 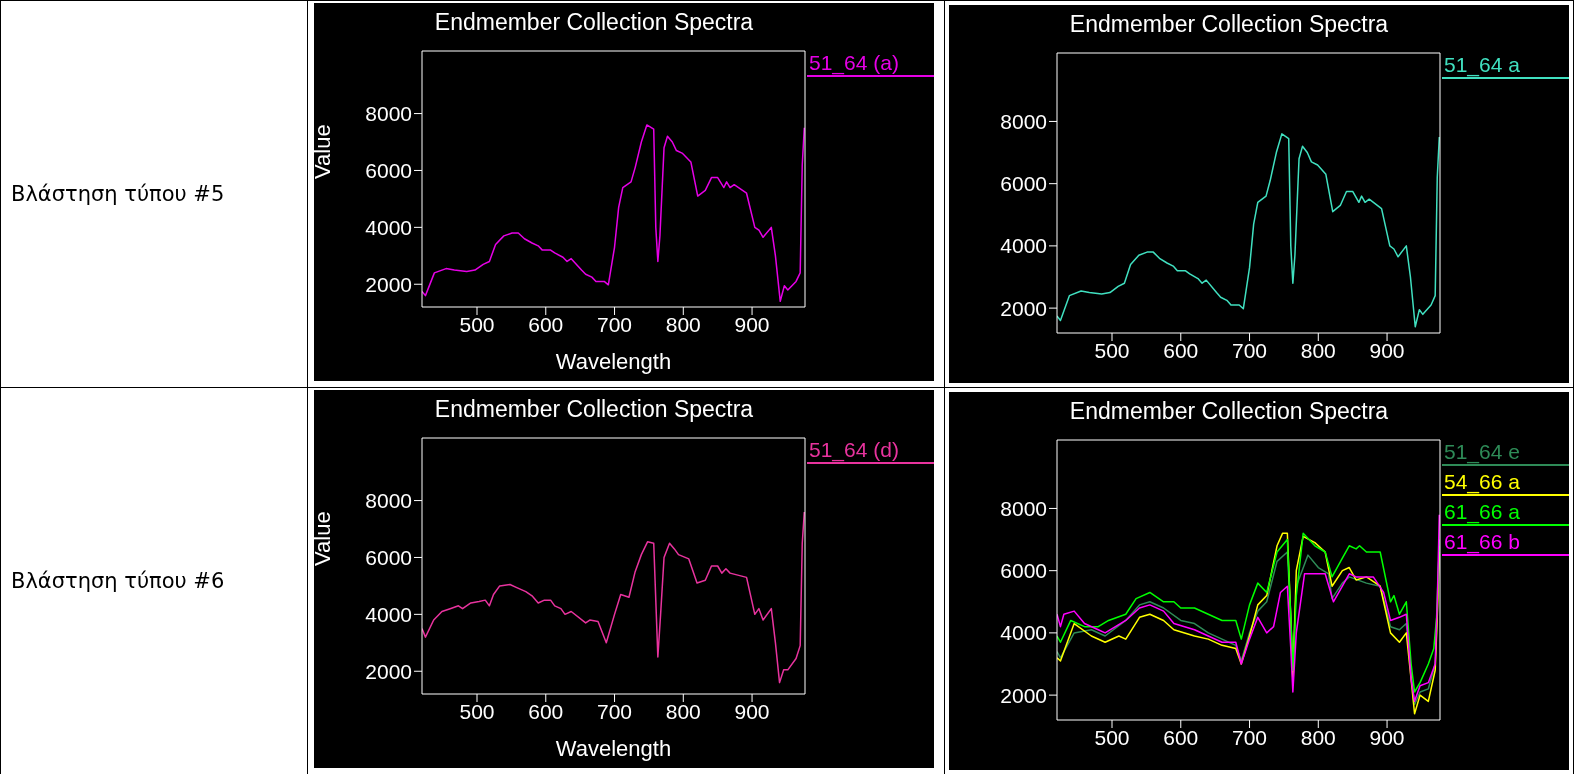 I want to click on text: Βλάστηση τύπου #6, so click(x=118, y=581).